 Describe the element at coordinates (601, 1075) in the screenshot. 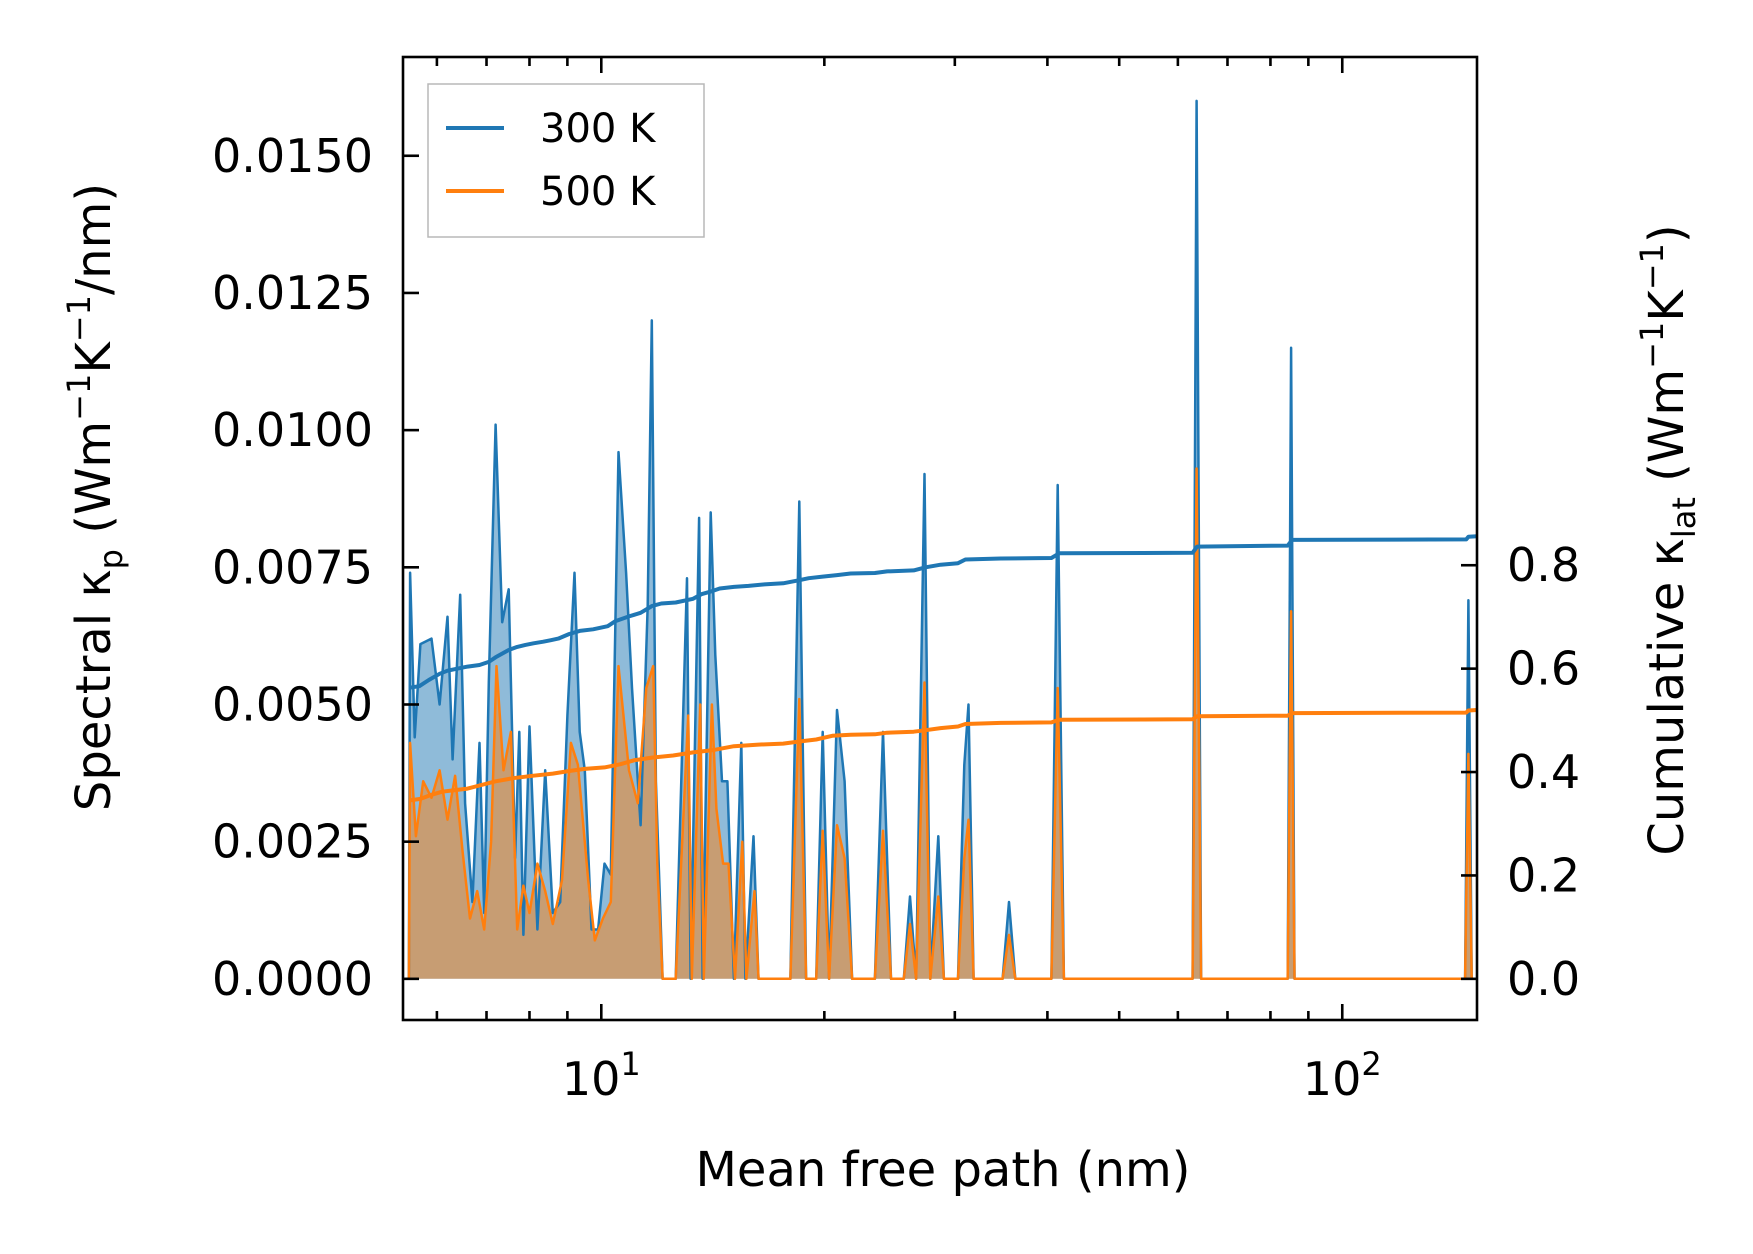

I see `x-tick-label: 10¹` at that location.